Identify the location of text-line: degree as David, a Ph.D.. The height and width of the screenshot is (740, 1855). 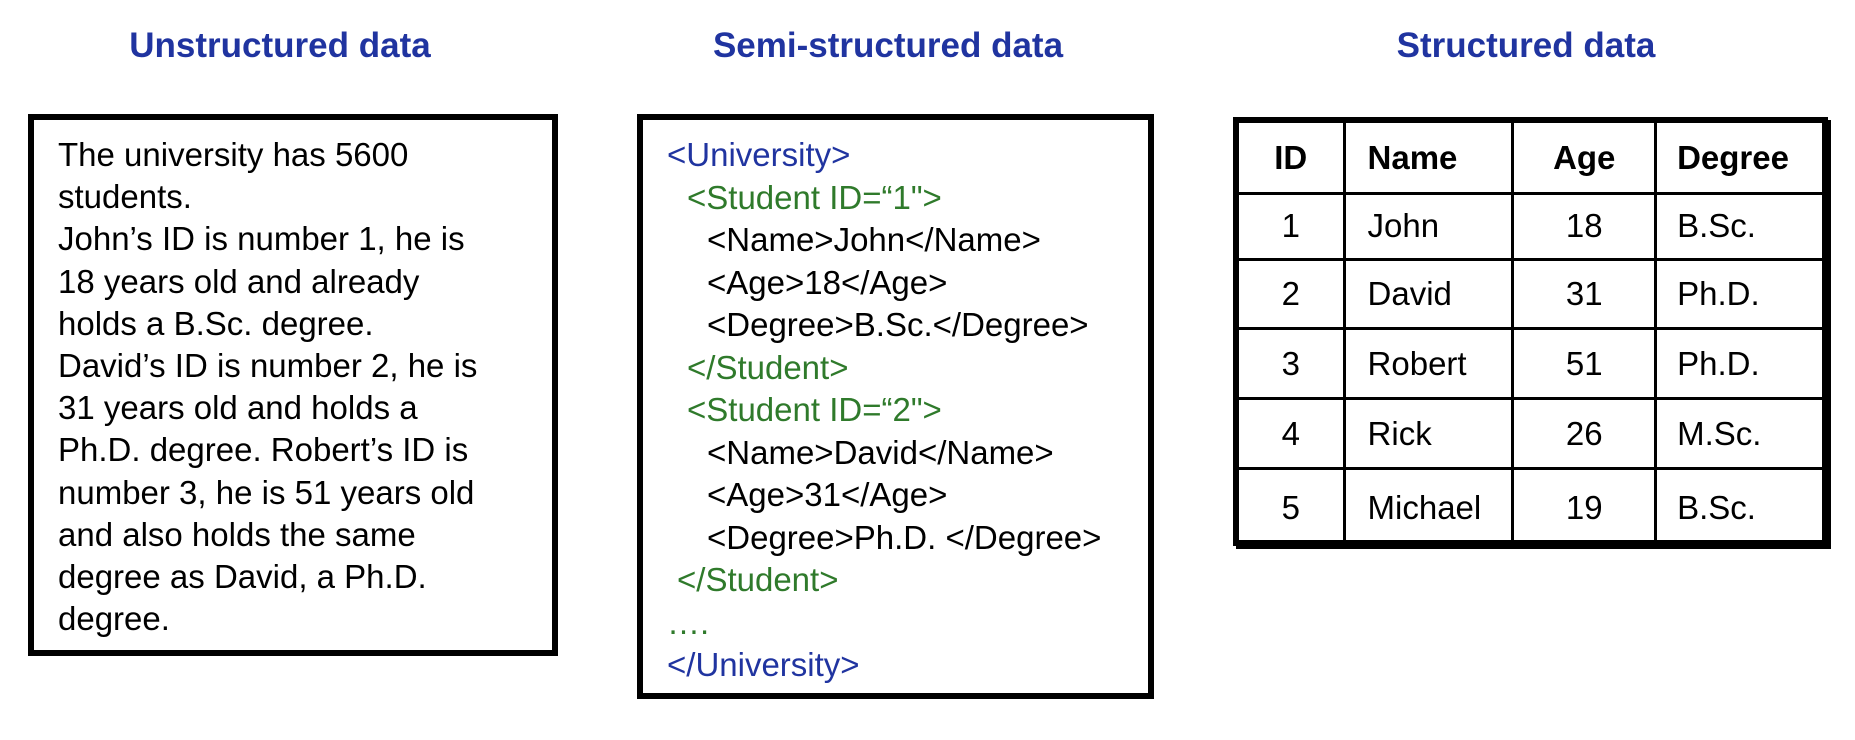
(242, 577).